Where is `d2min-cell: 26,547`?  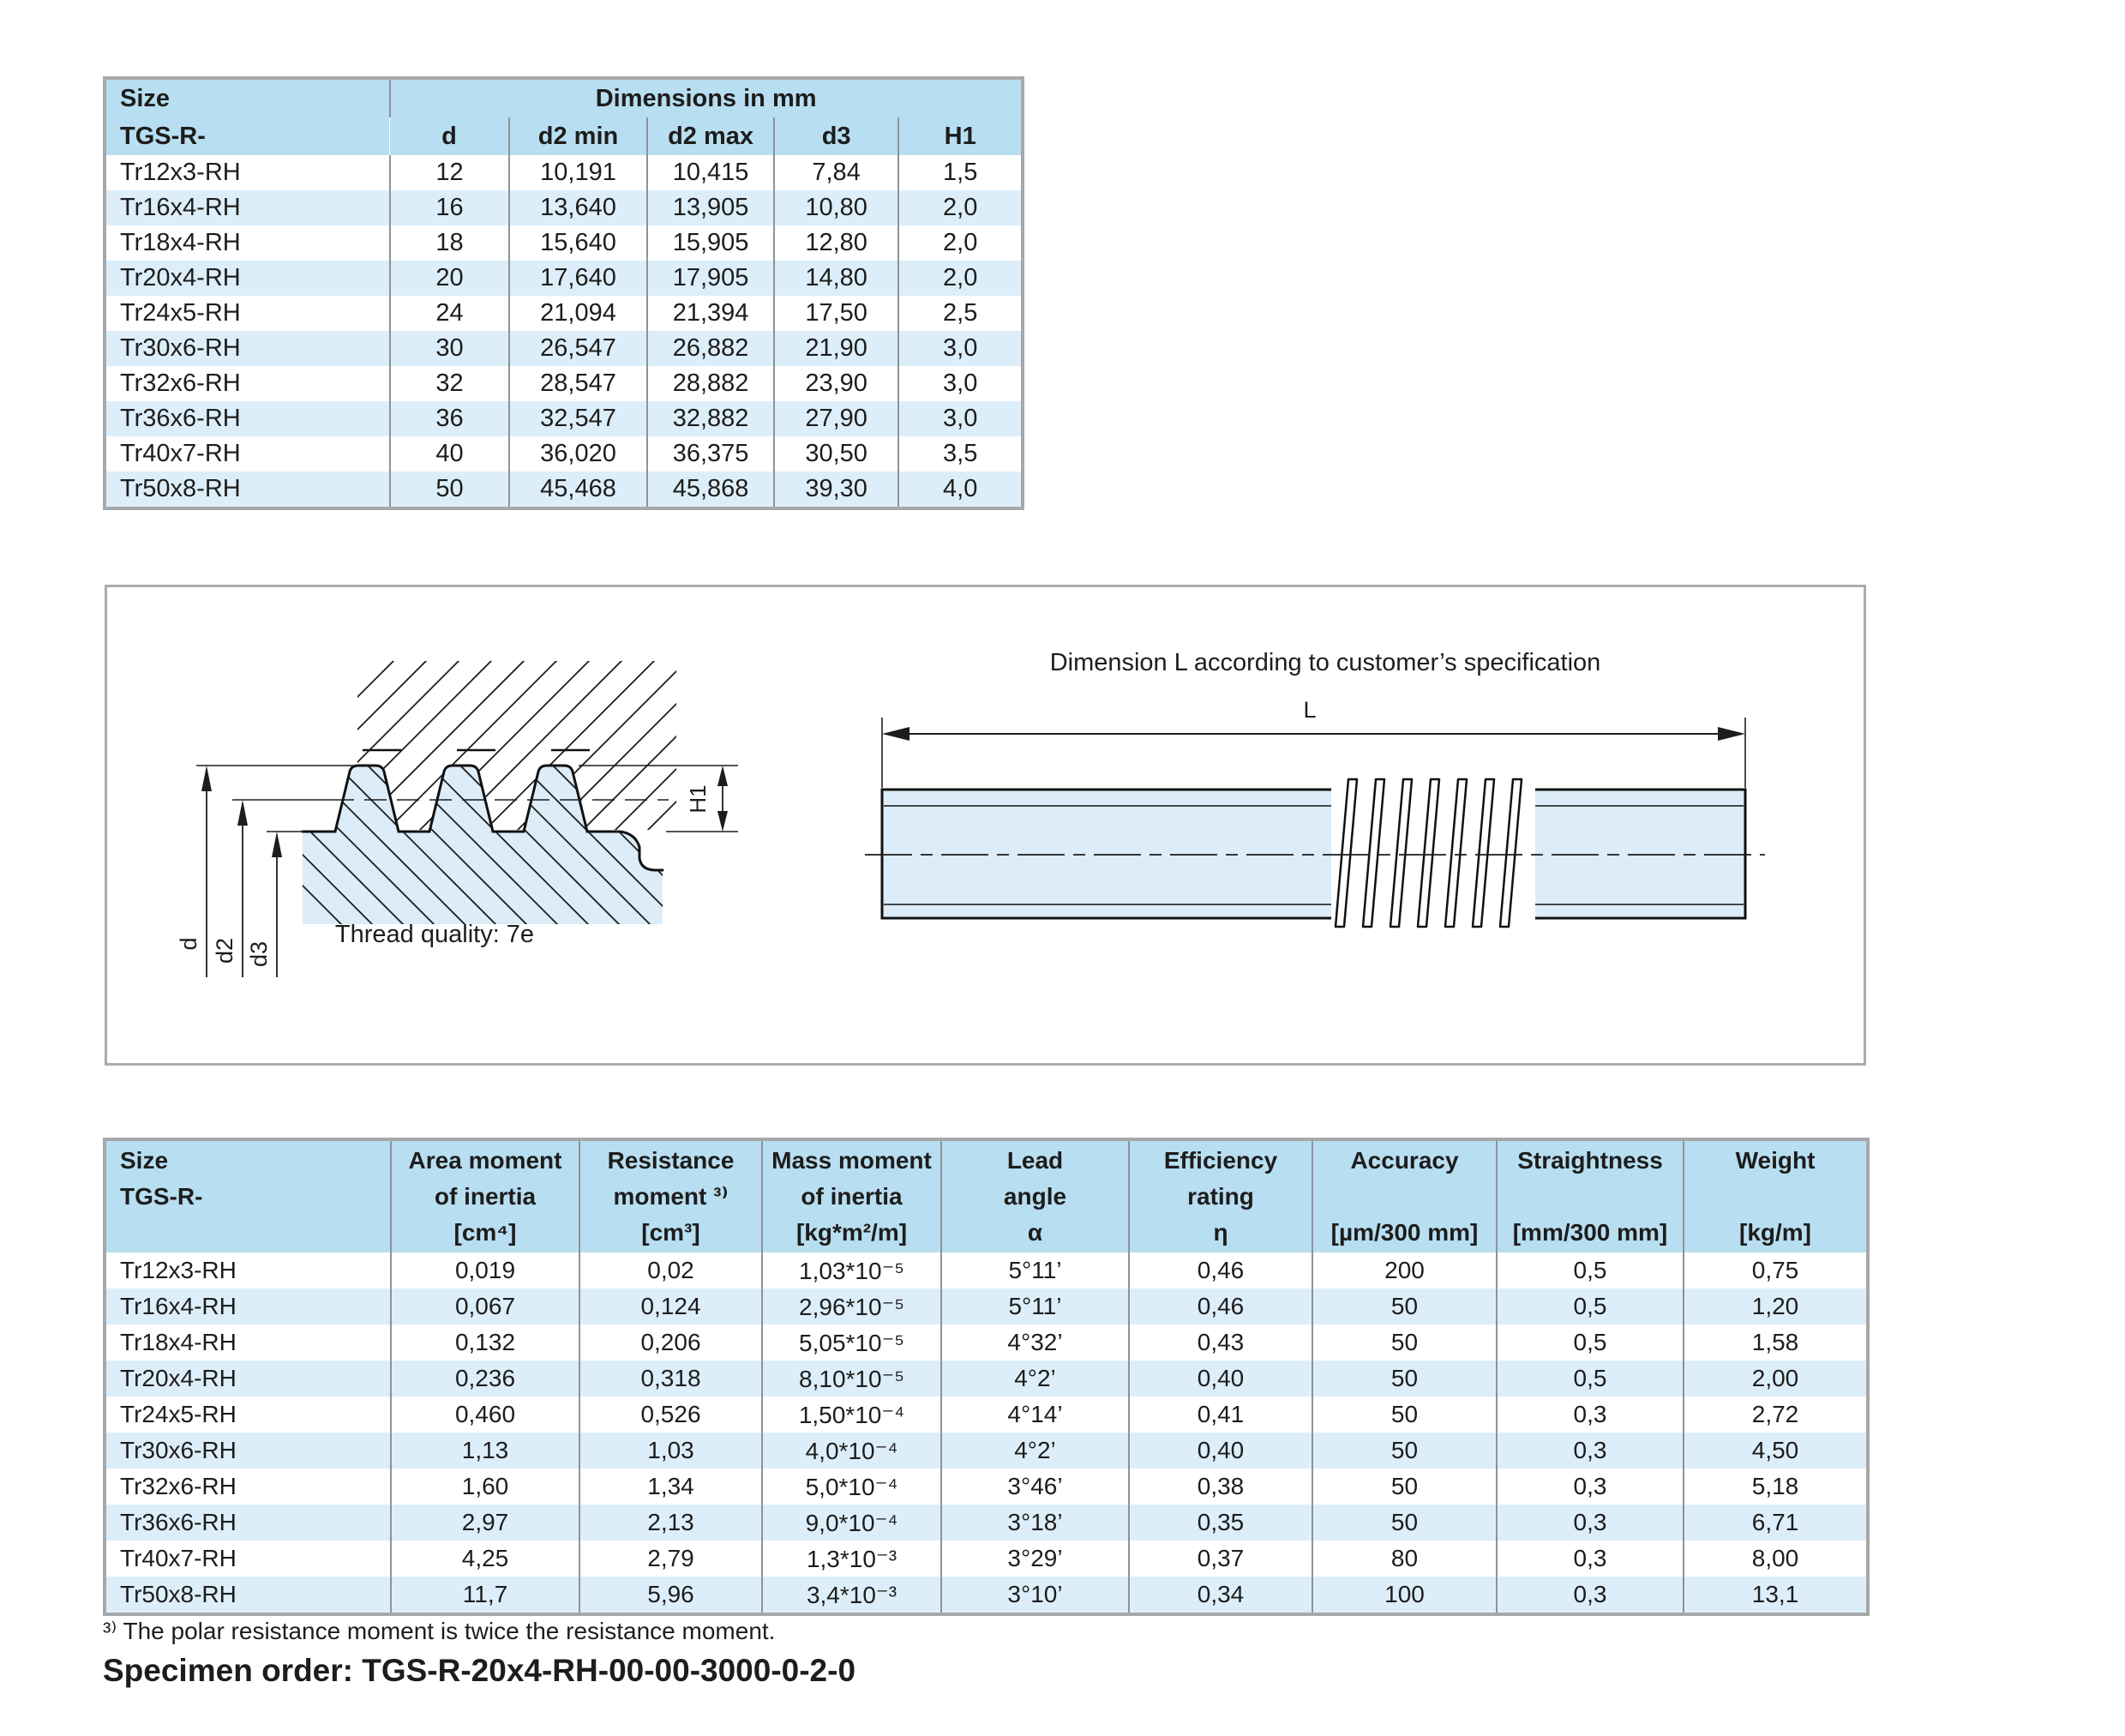
d2min-cell: 26,547 is located at coordinates (577, 348).